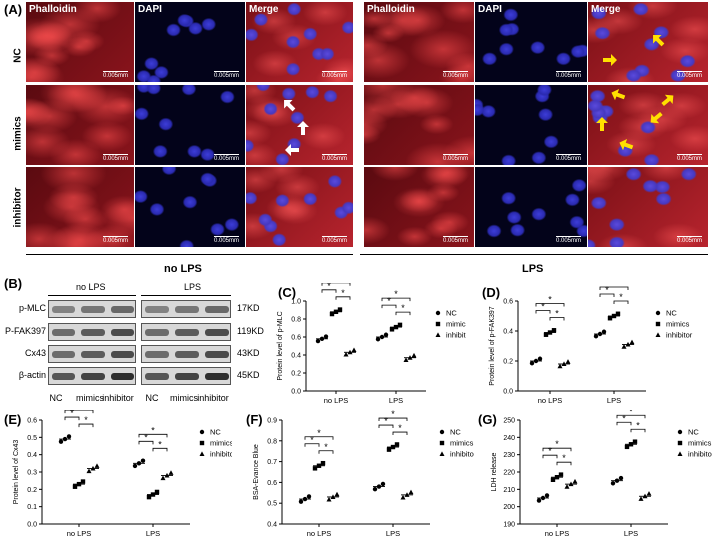 This screenshot has width=712, height=546. Describe the element at coordinates (18, 207) in the screenshot. I see `row-label-inhibitor: inhibitor` at that location.